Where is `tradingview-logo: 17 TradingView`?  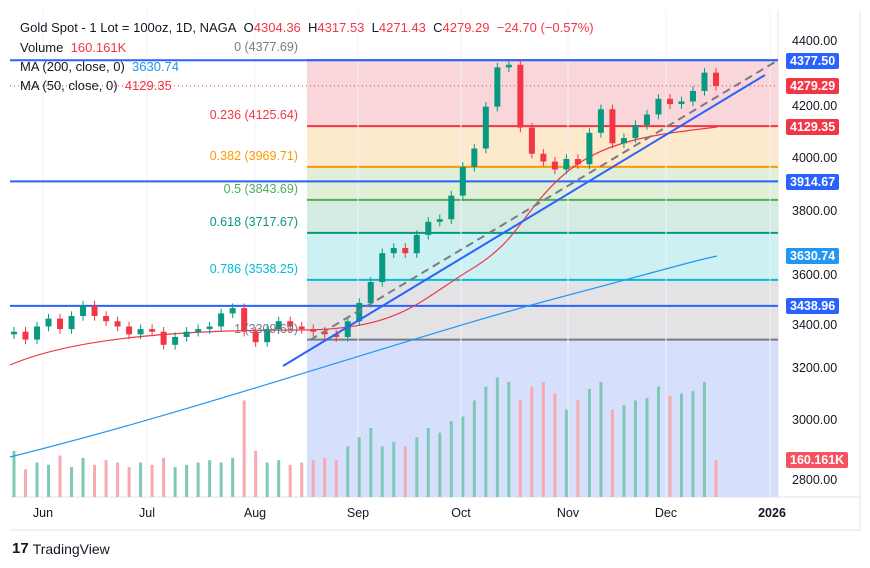 tradingview-logo: 17 TradingView is located at coordinates (61, 548).